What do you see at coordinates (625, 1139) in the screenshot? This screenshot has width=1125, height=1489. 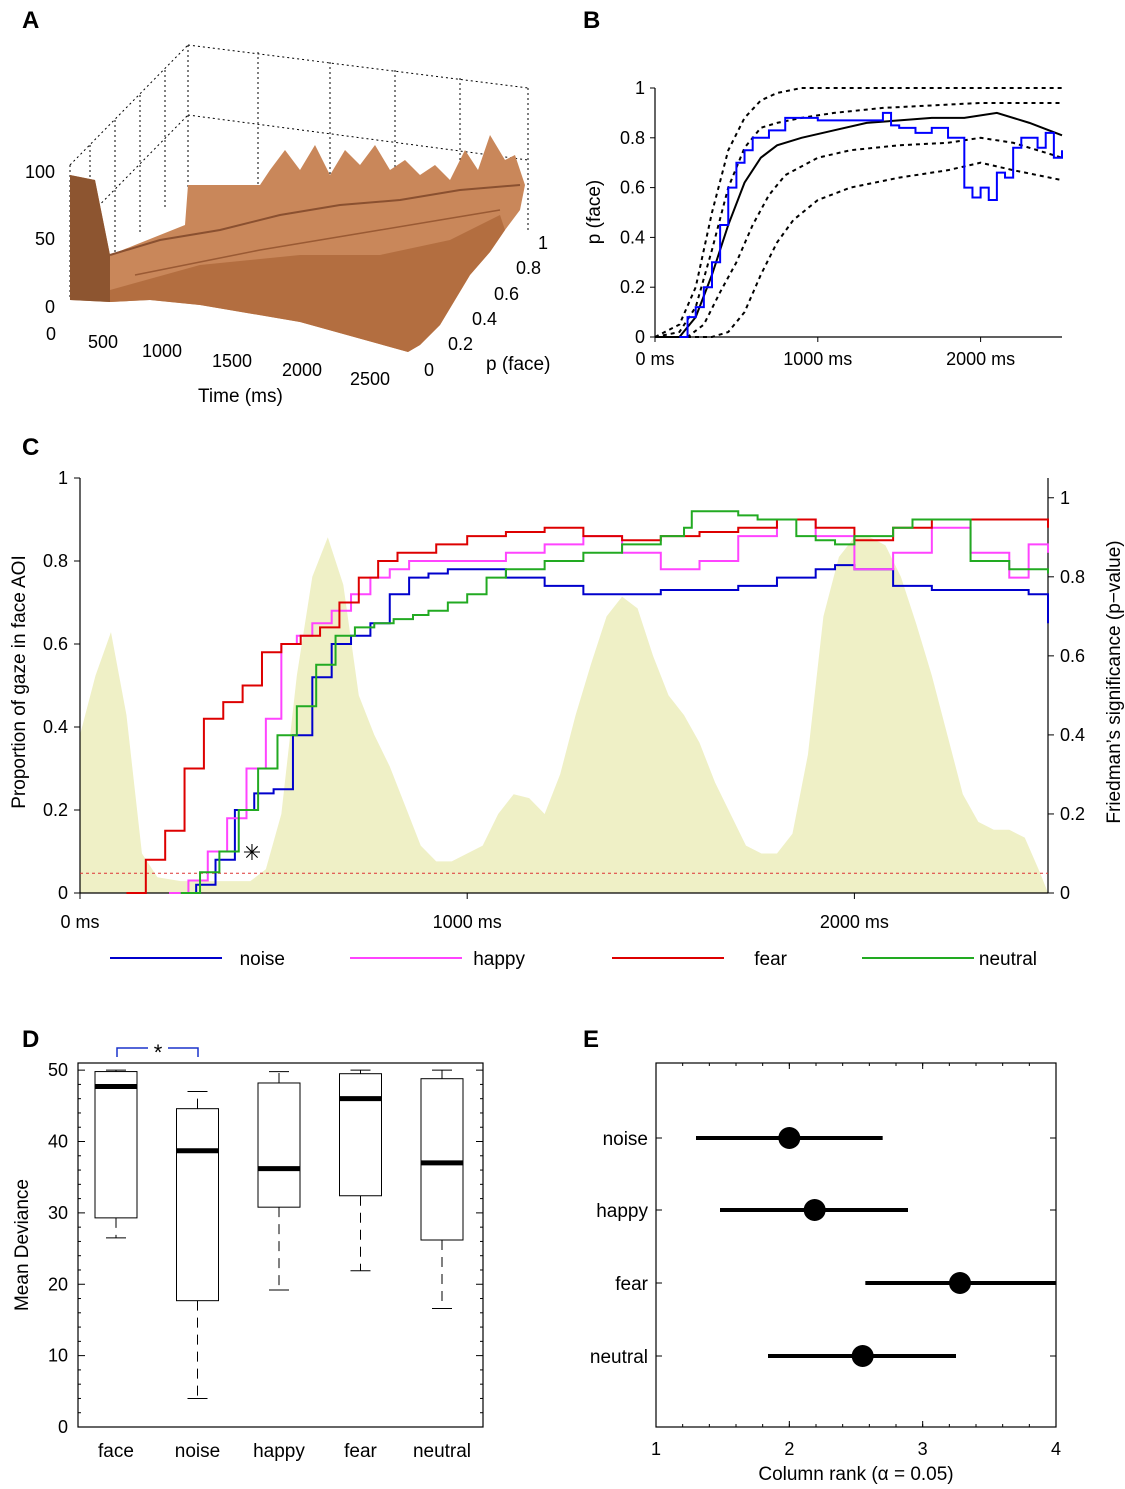 I see `panel-e-category-label: noise` at bounding box center [625, 1139].